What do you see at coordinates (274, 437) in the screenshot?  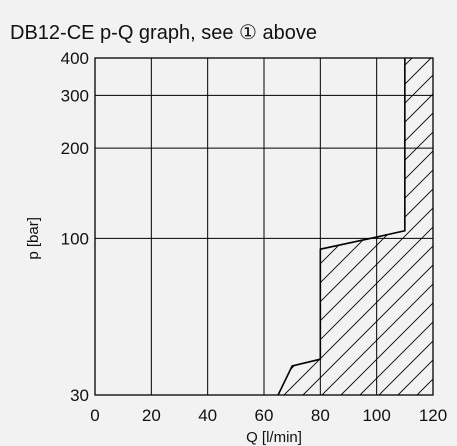 I see `x-axis-label: Q [l/min]` at bounding box center [274, 437].